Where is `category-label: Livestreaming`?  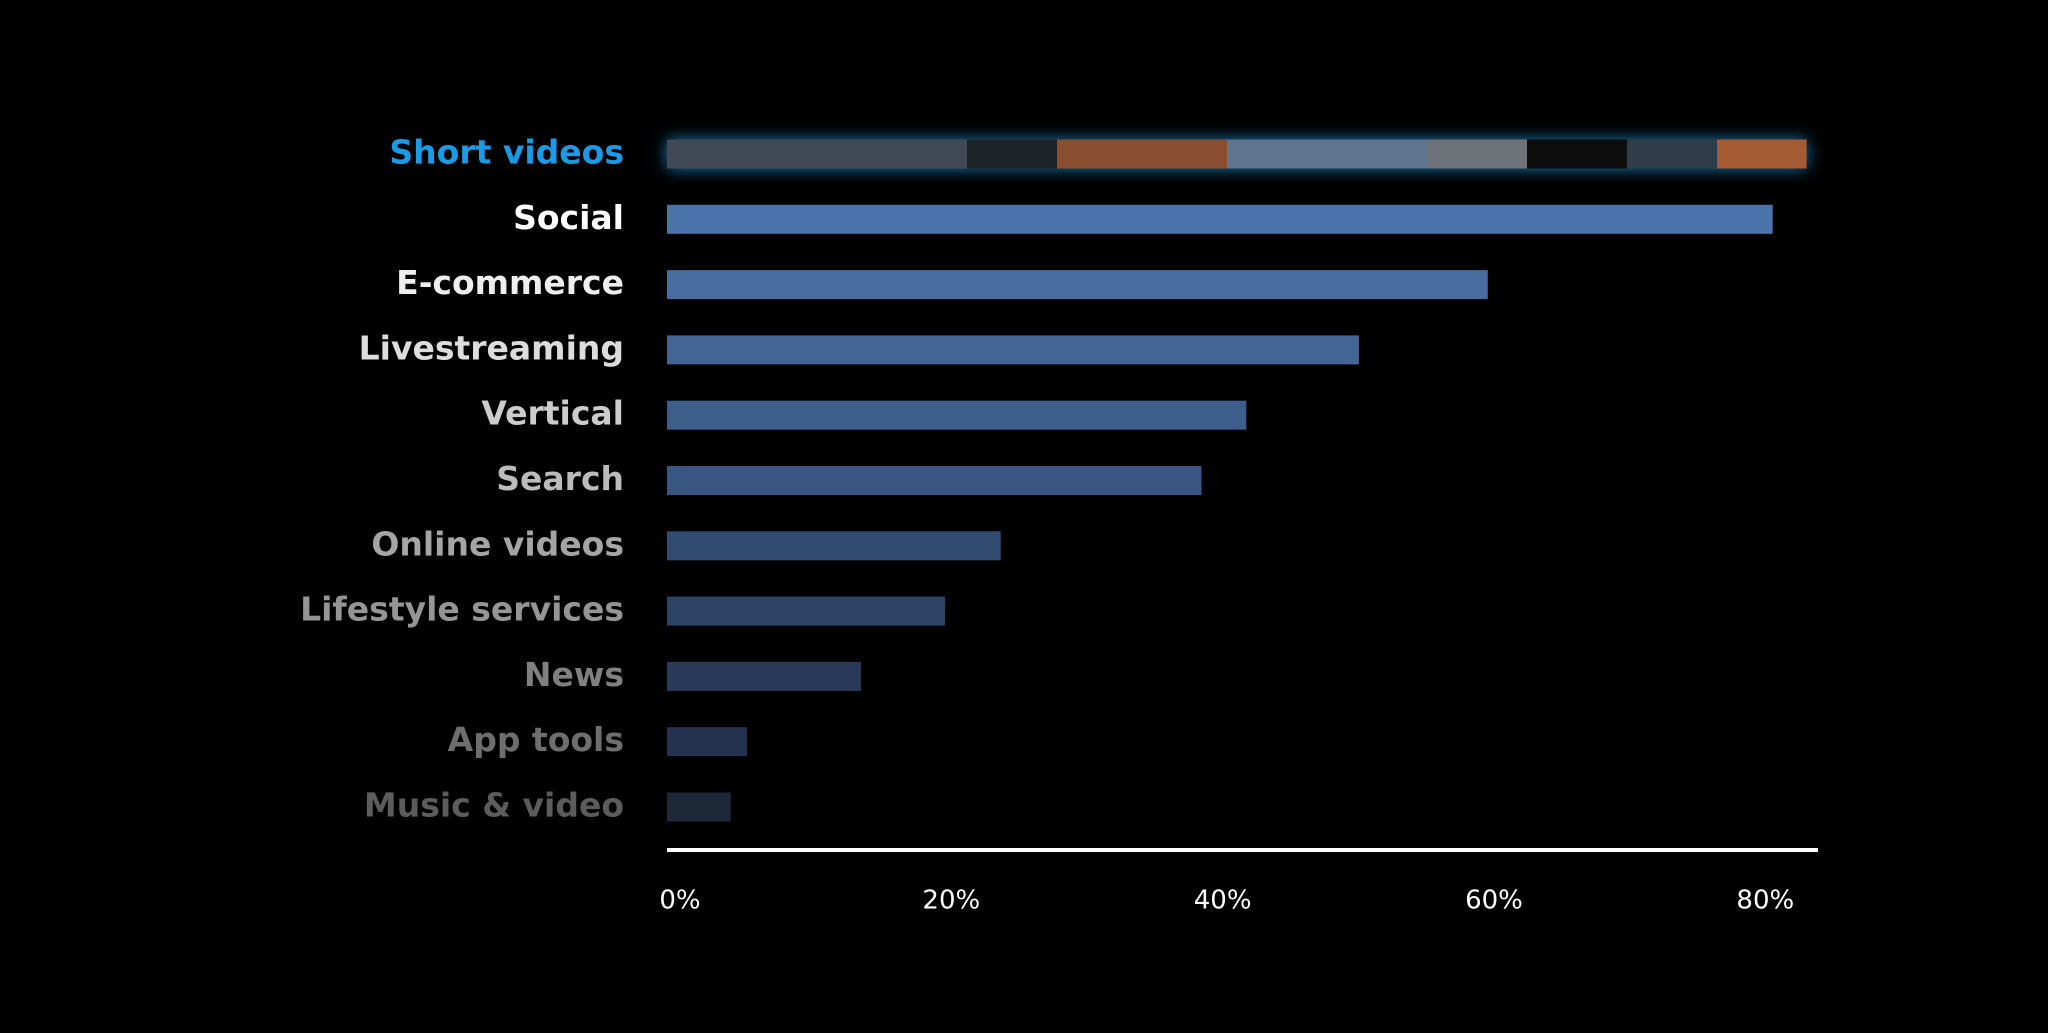
category-label: Livestreaming is located at coordinates (491, 347).